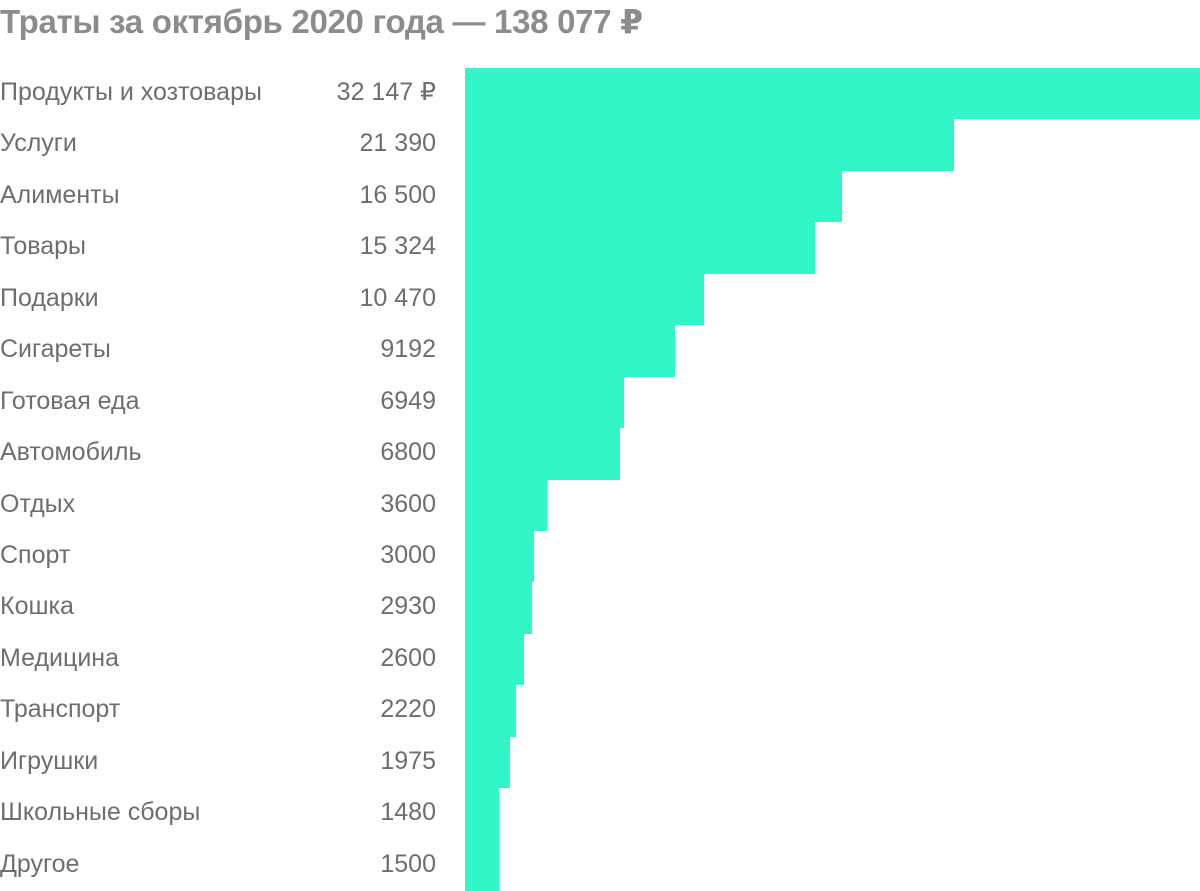  What do you see at coordinates (600, 608) in the screenshot?
I see `chart-row: Кошка 2930` at bounding box center [600, 608].